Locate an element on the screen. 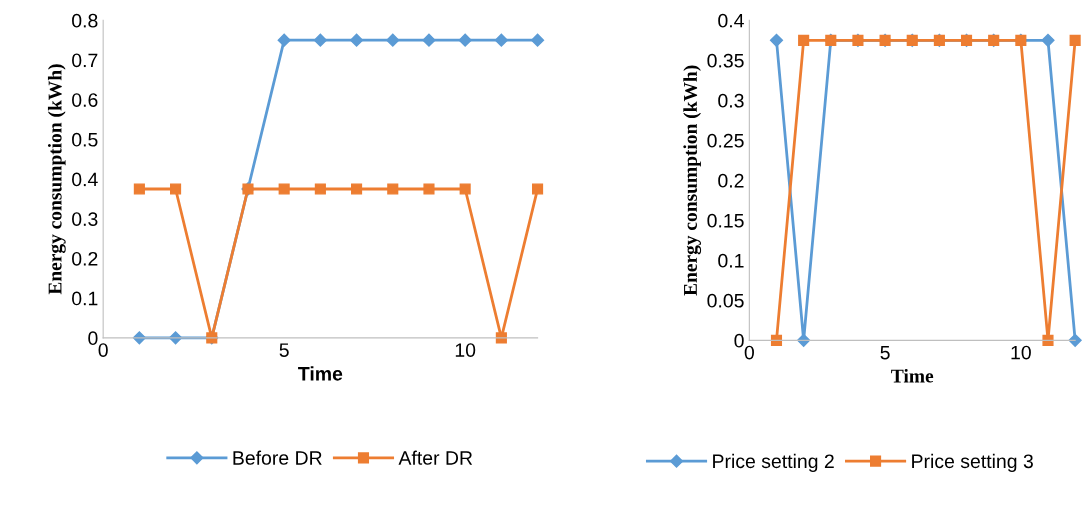 The height and width of the screenshot is (508, 1086). y-tick-label: 0.25 is located at coordinates (725, 140).